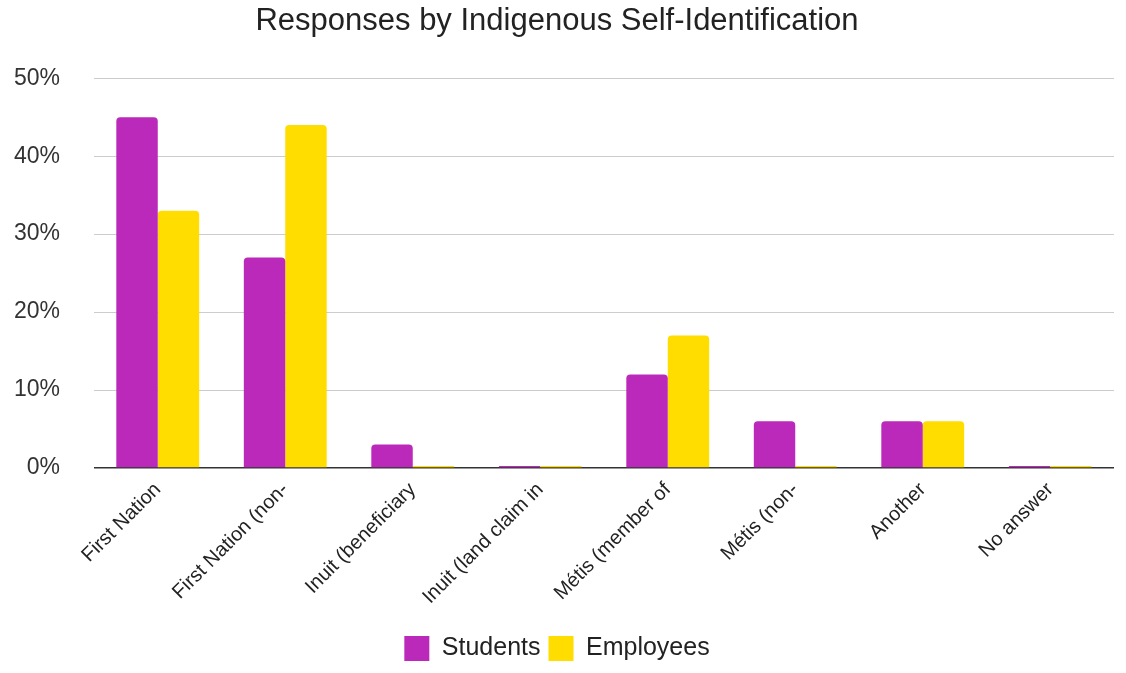 This screenshot has height=673, width=1126. Describe the element at coordinates (491, 646) in the screenshot. I see `legend-label: Students` at that location.